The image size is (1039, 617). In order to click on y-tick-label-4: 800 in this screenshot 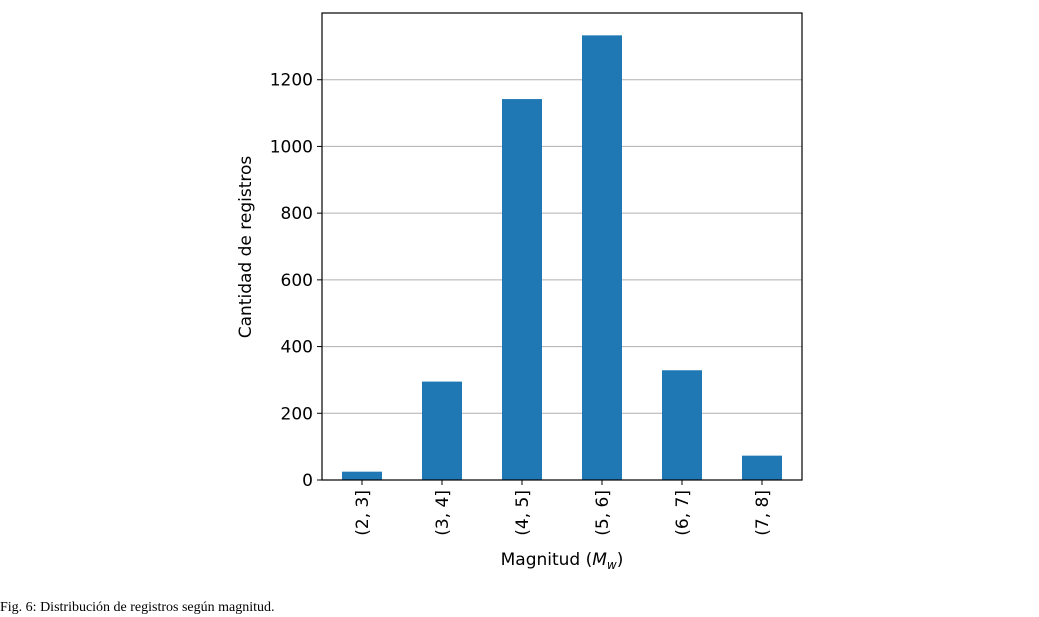, I will do `click(297, 214)`.